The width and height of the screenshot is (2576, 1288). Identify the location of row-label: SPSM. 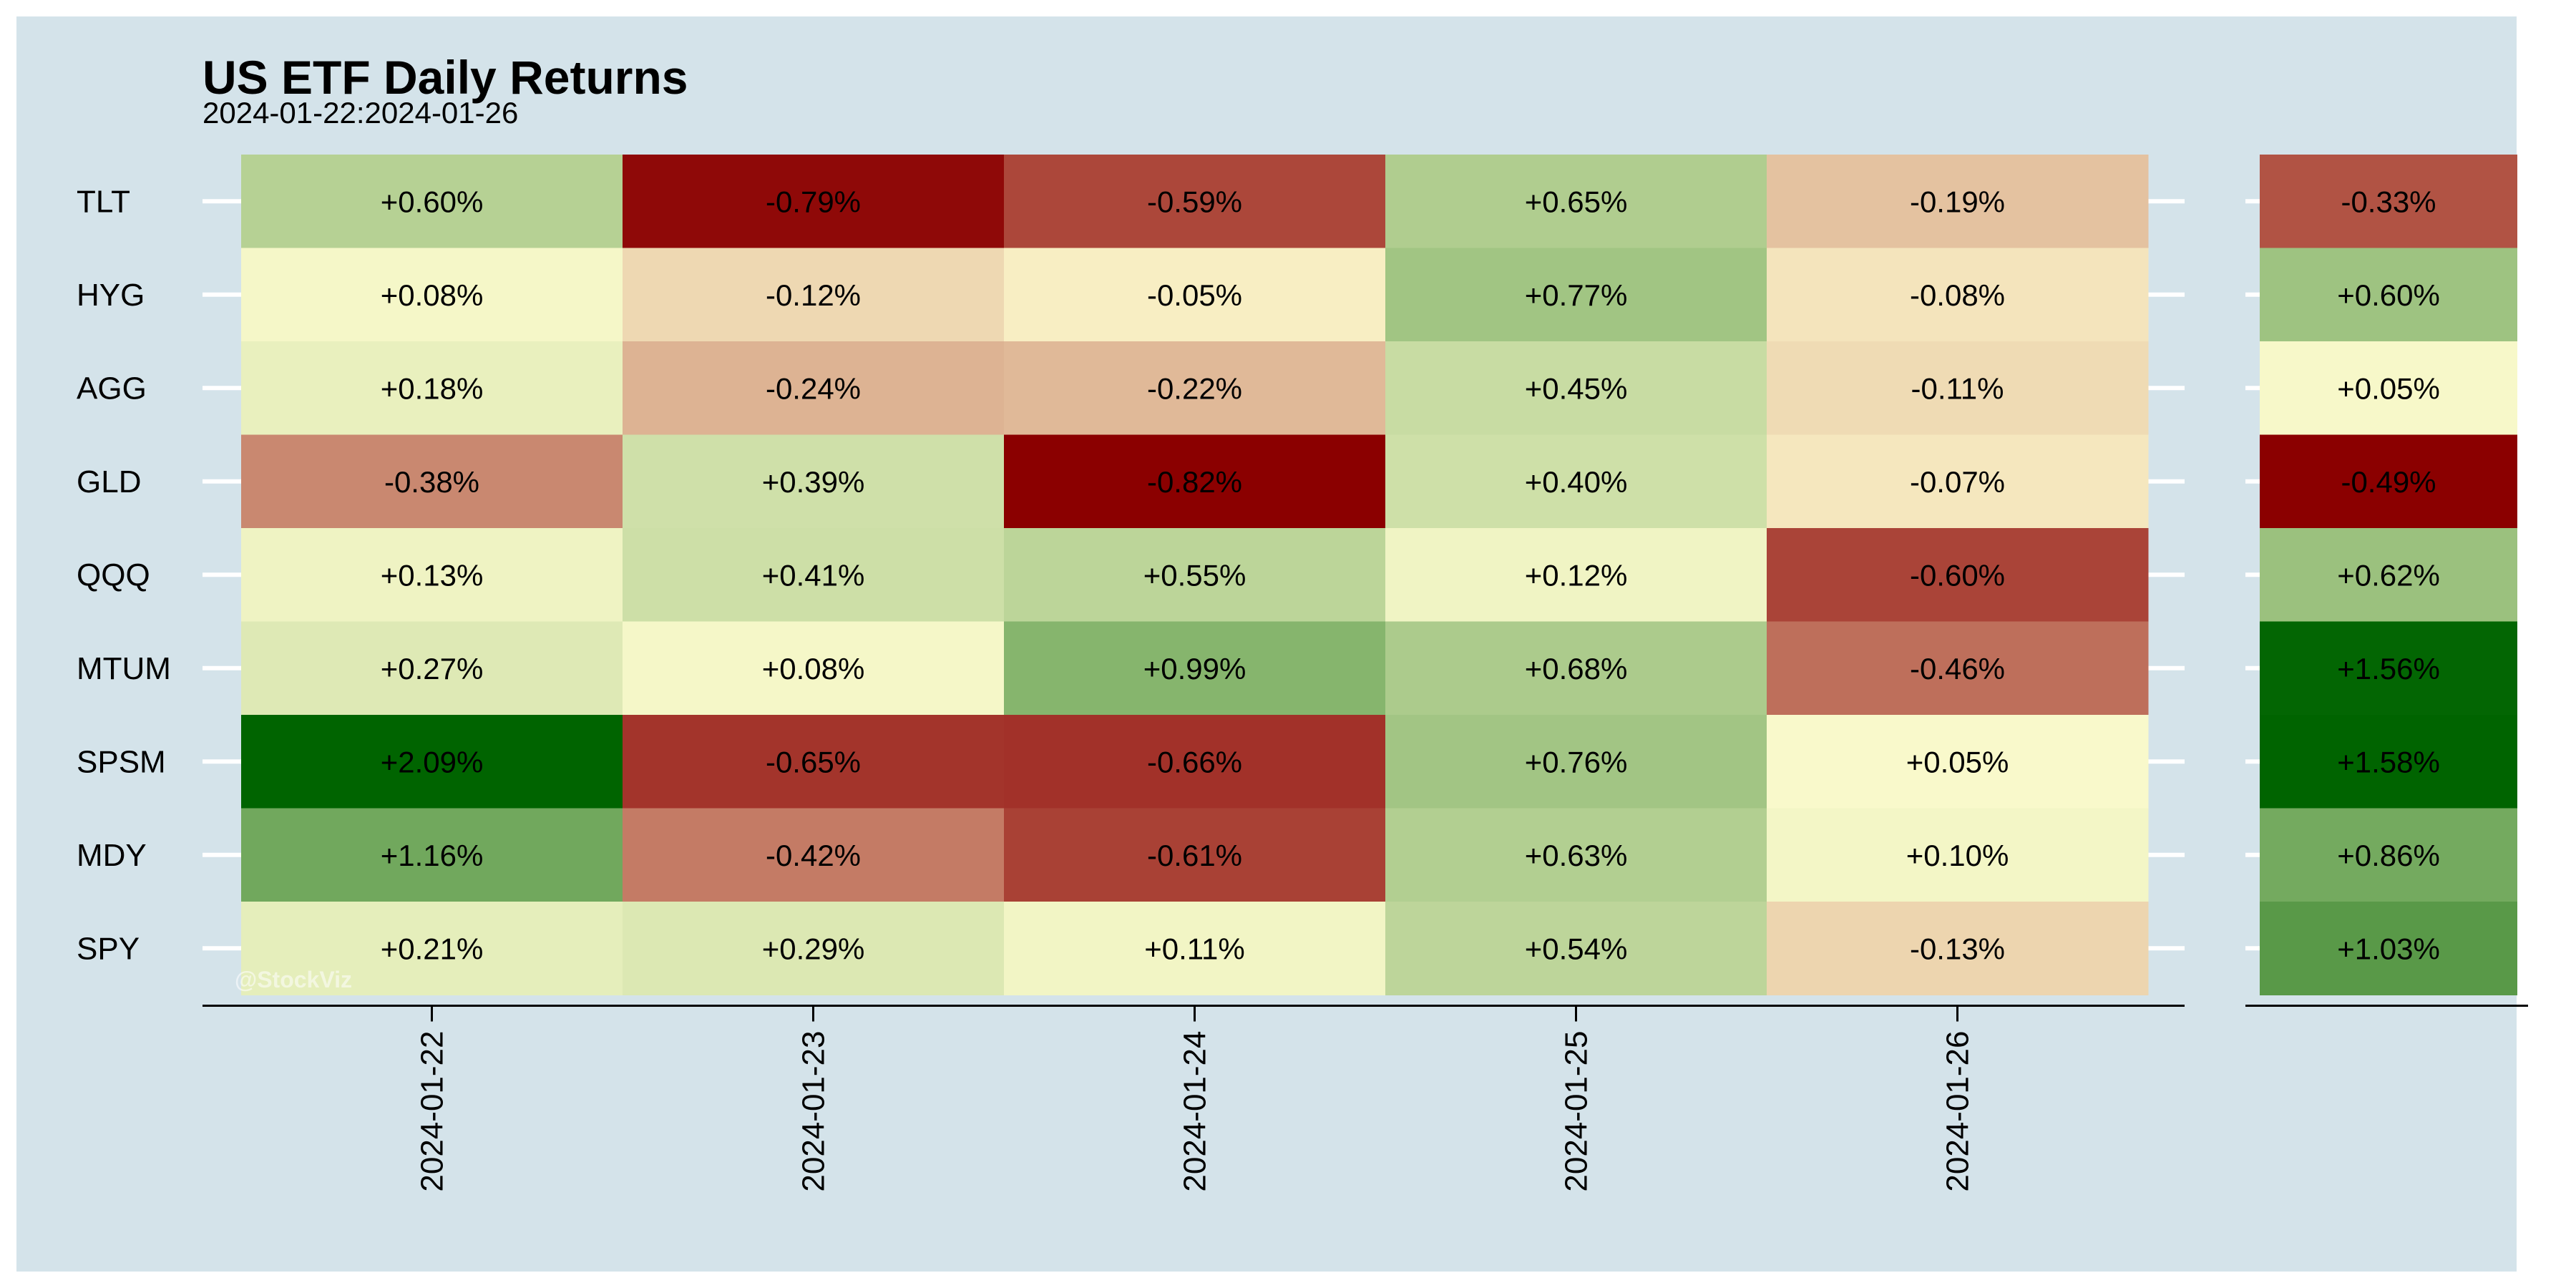
(122, 761).